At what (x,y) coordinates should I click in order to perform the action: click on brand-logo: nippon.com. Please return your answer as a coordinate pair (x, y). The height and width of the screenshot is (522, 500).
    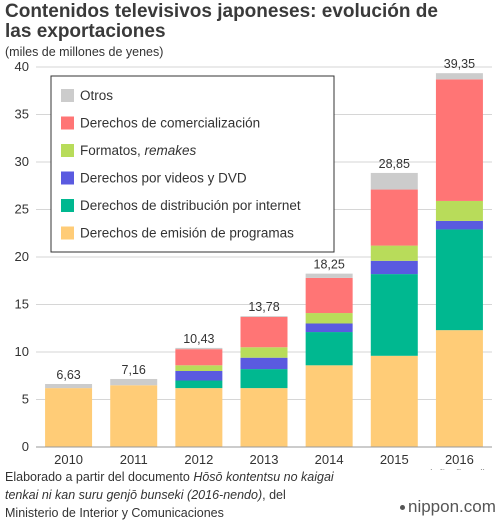
    Looking at the image, I should click on (448, 507).